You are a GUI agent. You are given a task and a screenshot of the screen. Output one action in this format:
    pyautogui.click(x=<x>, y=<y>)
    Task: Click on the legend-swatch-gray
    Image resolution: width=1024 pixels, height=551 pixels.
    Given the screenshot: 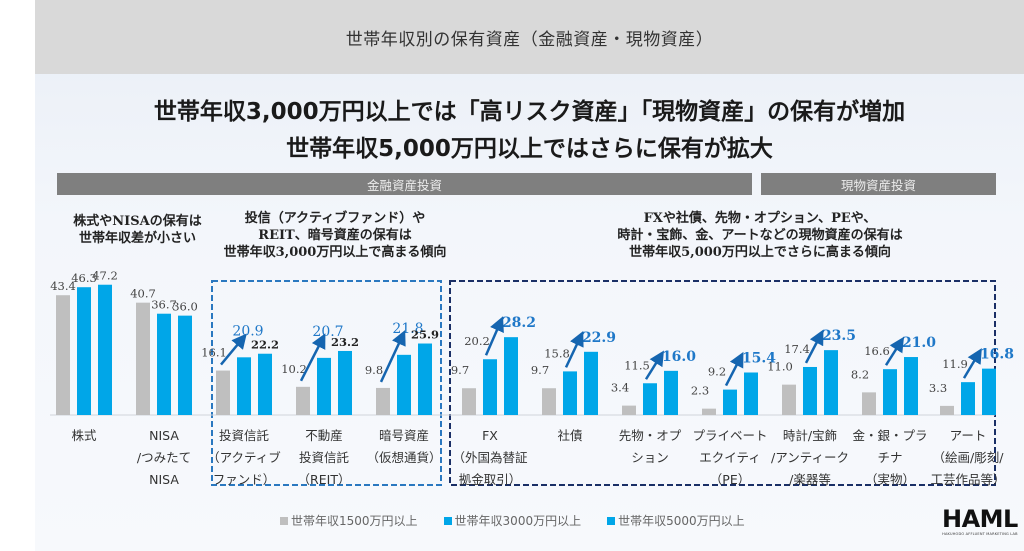 What is the action you would take?
    pyautogui.click(x=284, y=520)
    